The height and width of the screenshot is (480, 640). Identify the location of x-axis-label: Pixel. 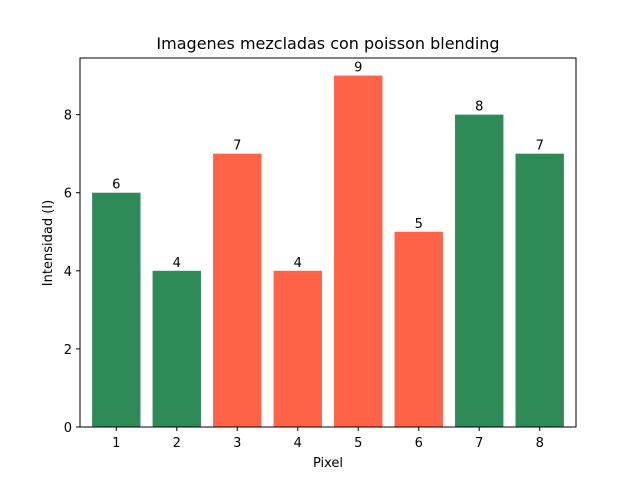
(328, 463).